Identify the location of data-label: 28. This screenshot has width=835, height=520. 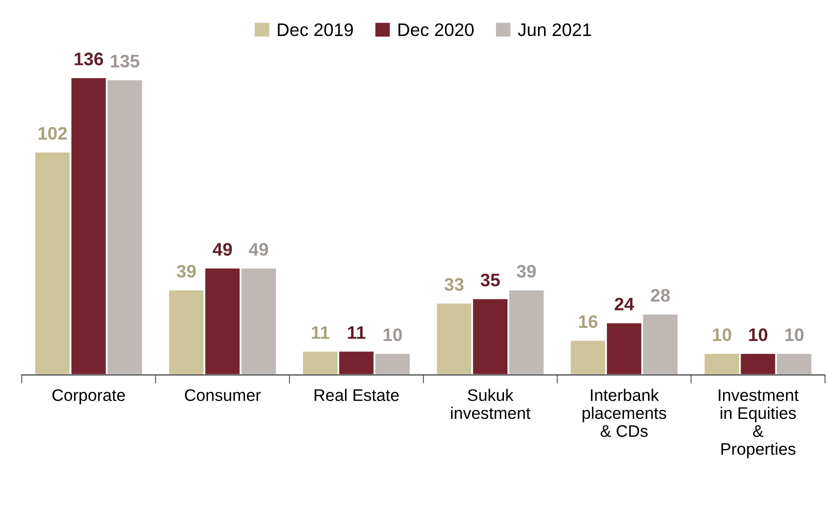
(660, 295).